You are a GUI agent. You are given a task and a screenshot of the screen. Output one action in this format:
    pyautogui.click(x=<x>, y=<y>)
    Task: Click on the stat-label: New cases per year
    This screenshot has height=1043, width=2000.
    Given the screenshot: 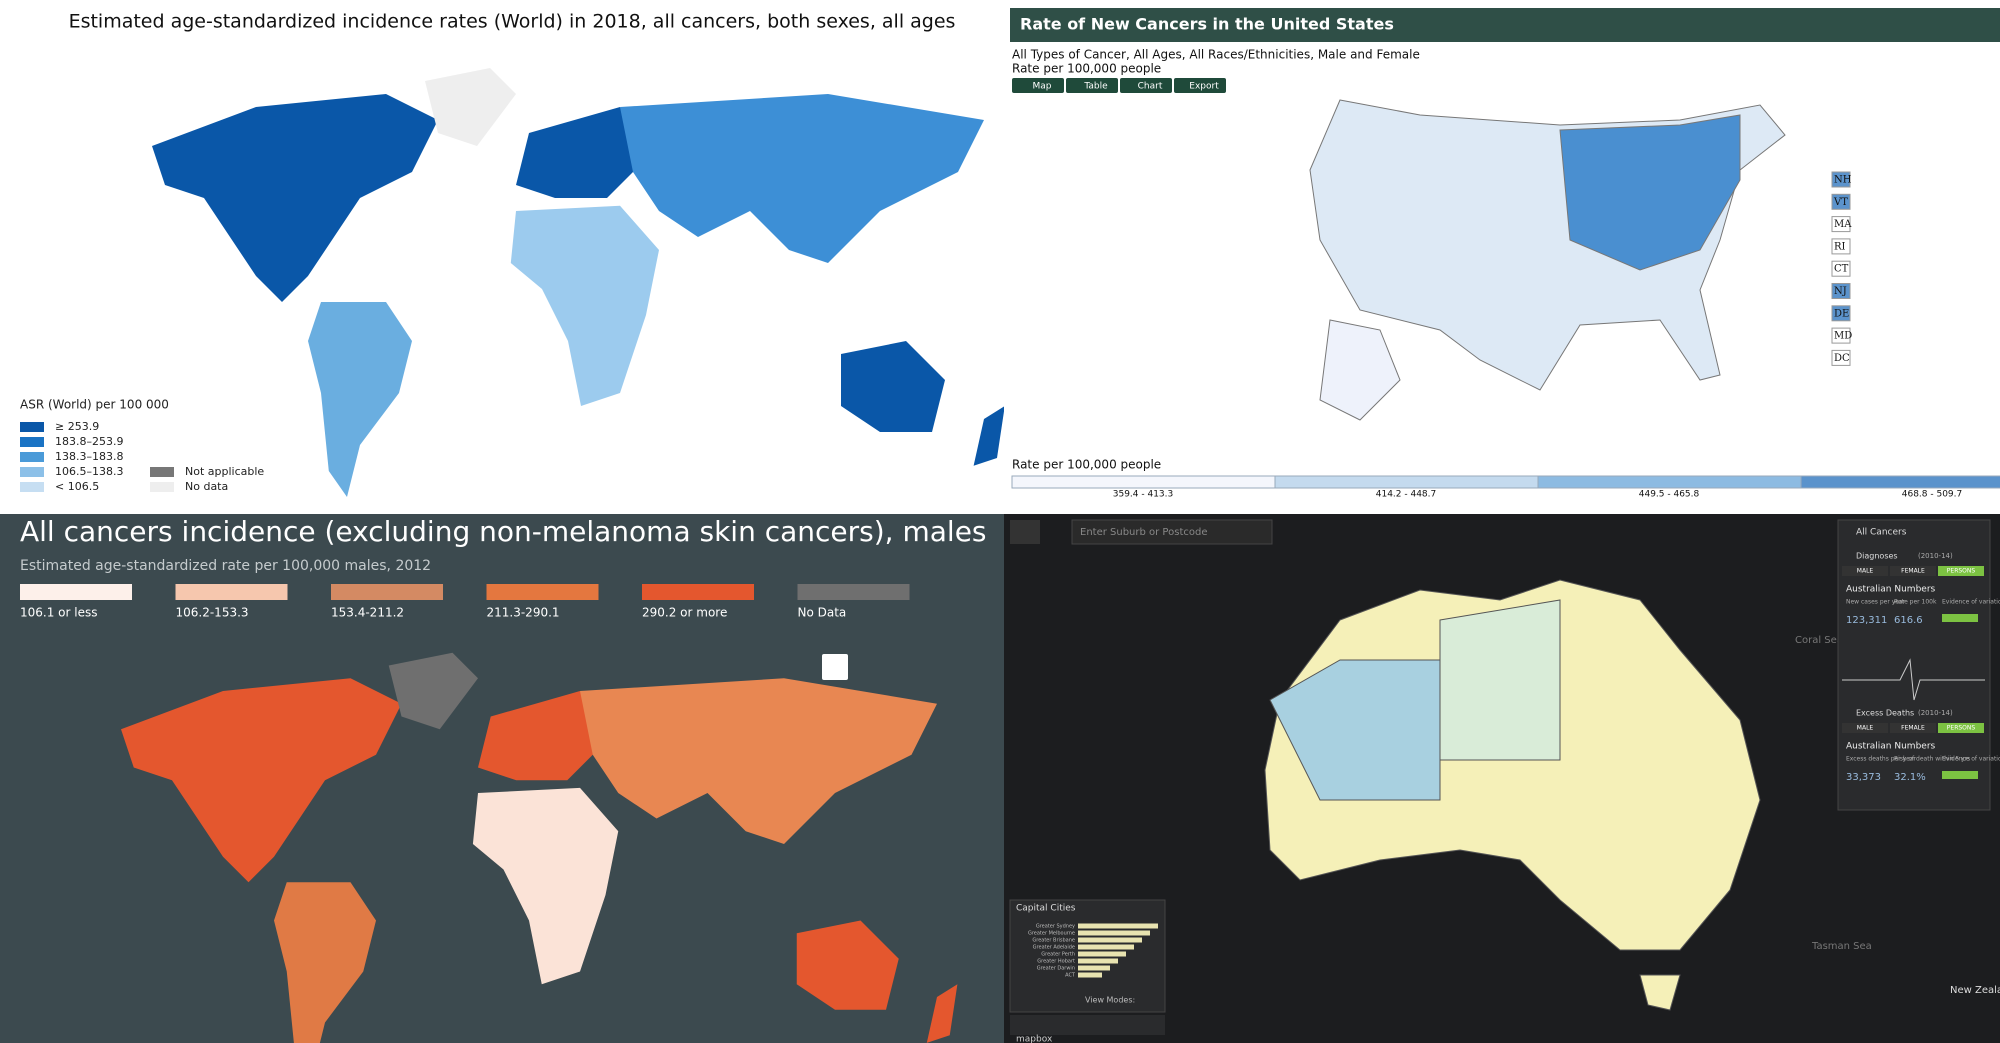 What is the action you would take?
    pyautogui.click(x=1876, y=602)
    